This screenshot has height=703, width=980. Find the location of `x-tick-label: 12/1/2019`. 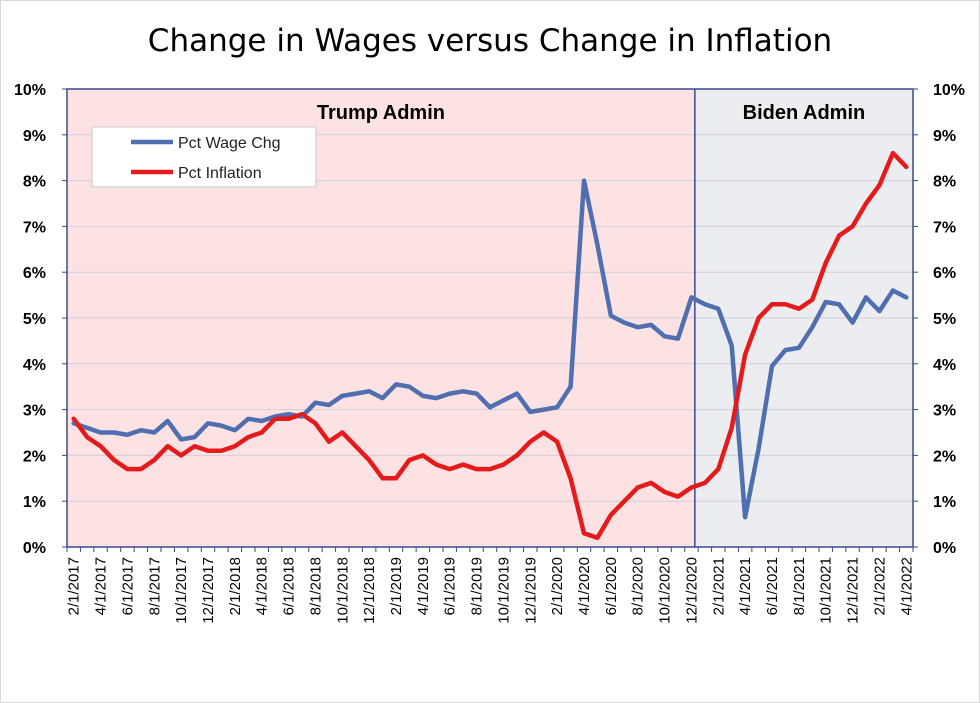

x-tick-label: 12/1/2019 is located at coordinates (530, 590).